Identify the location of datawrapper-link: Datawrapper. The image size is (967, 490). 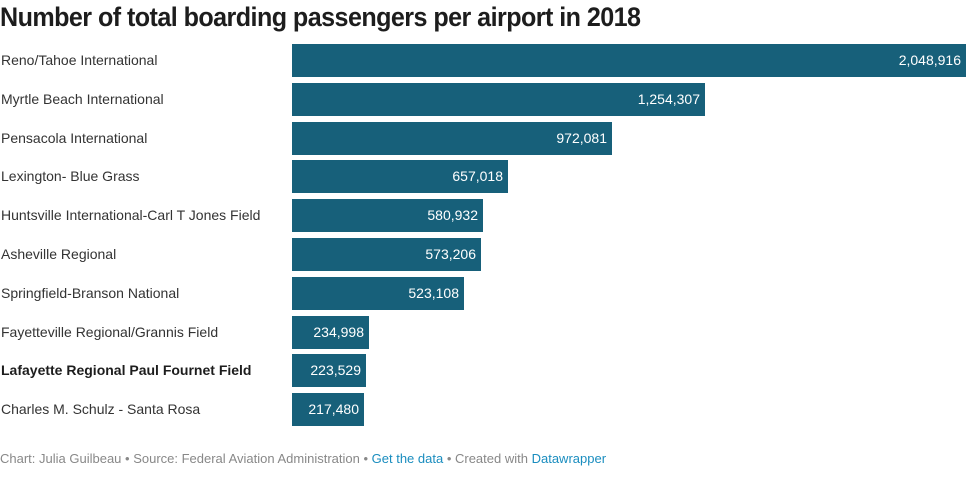
(569, 458).